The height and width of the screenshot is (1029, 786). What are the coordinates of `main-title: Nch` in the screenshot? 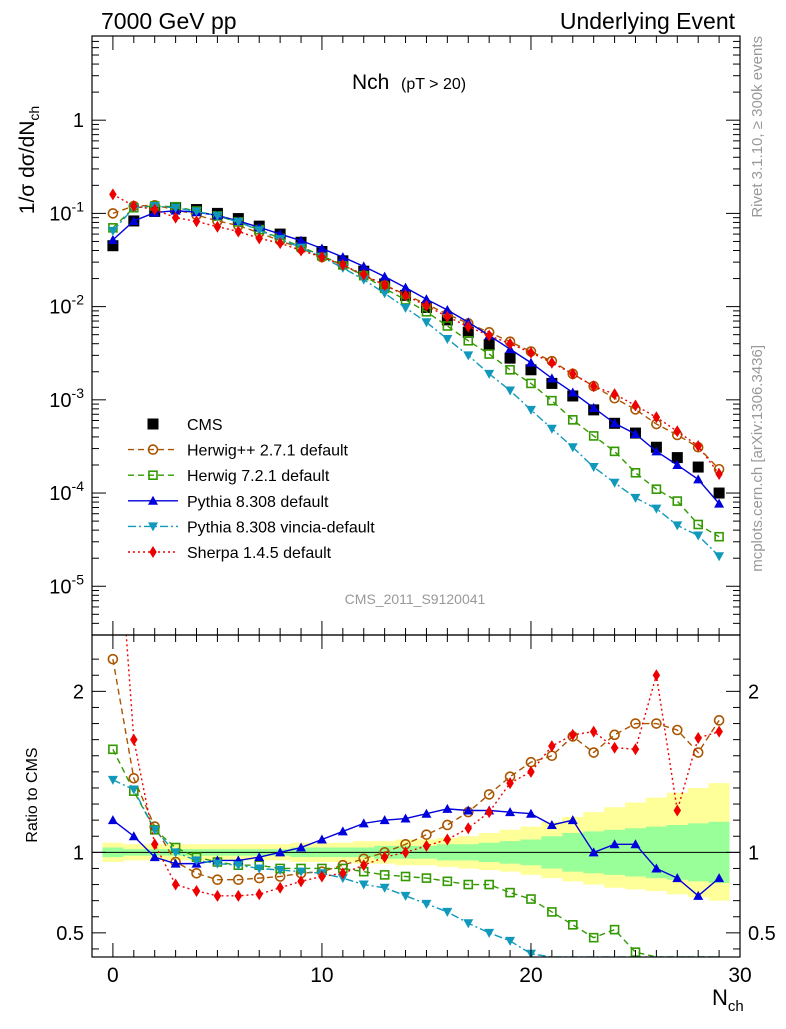 It's located at (370, 82).